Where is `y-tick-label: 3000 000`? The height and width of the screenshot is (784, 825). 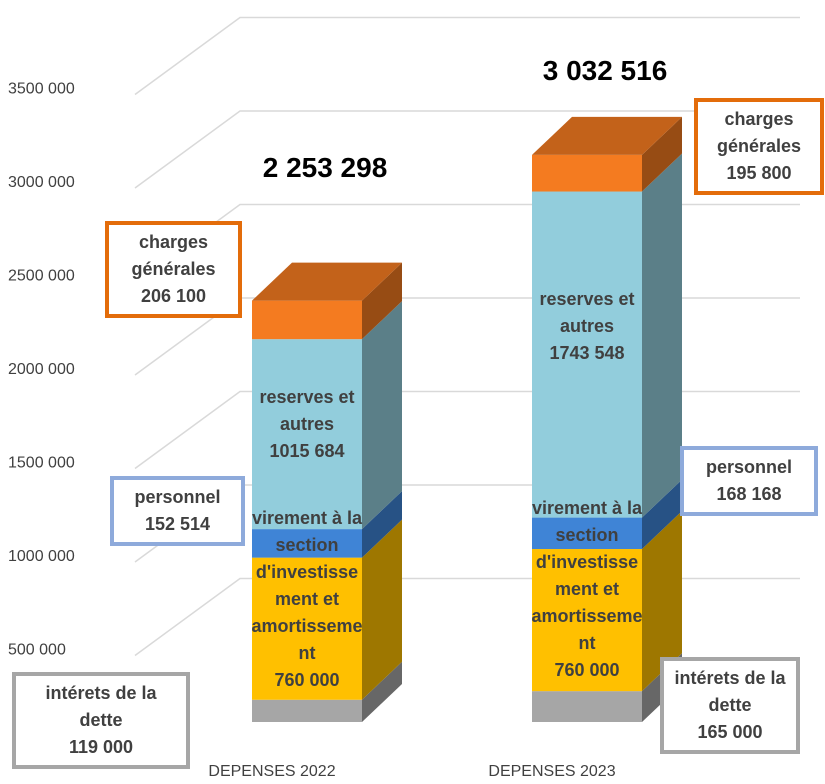 y-tick-label: 3000 000 is located at coordinates (41, 182).